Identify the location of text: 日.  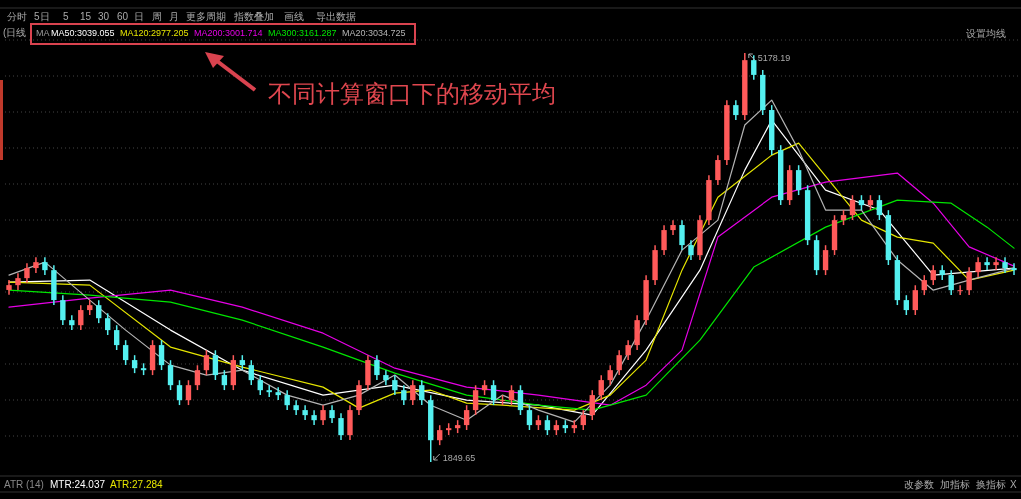
(139, 16).